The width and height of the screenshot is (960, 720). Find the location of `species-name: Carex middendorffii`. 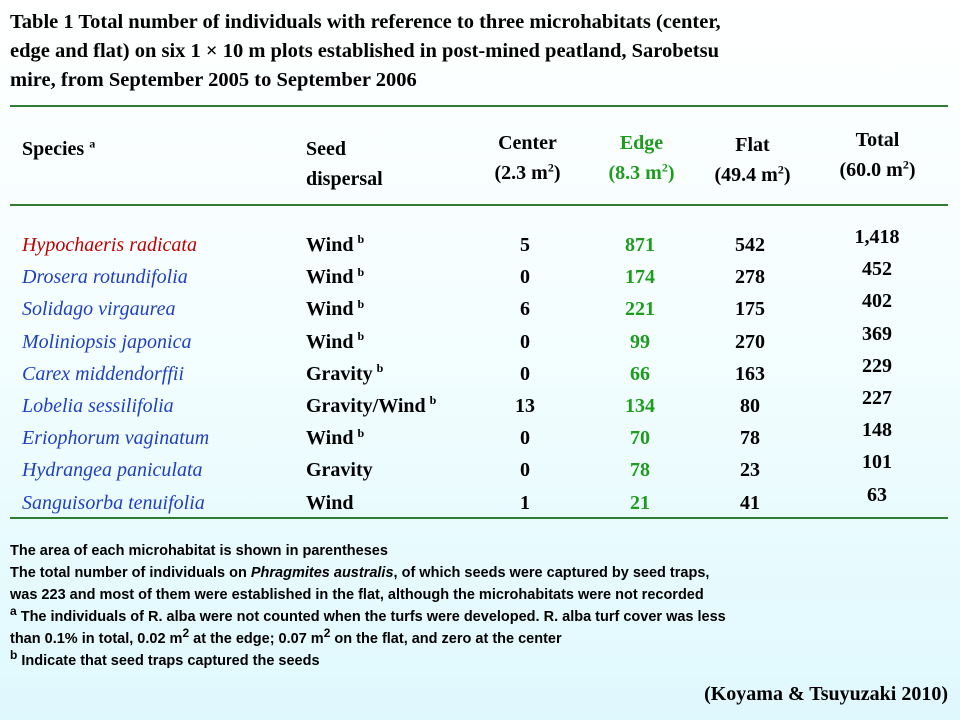

species-name: Carex middendorffii is located at coordinates (103, 373).